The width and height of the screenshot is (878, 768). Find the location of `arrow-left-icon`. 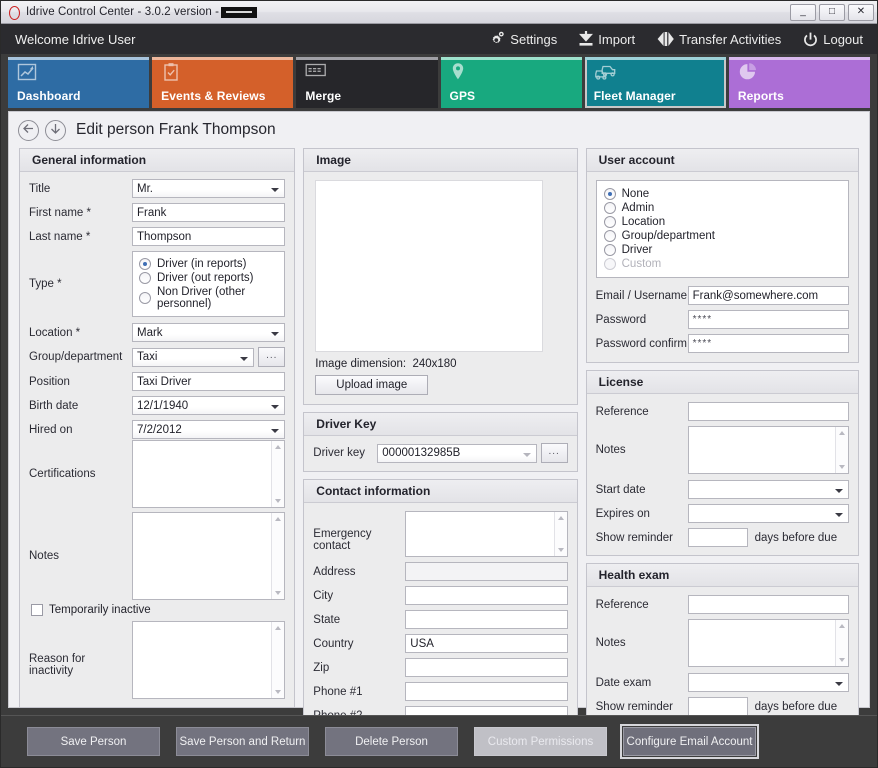

arrow-left-icon is located at coordinates (28, 130).